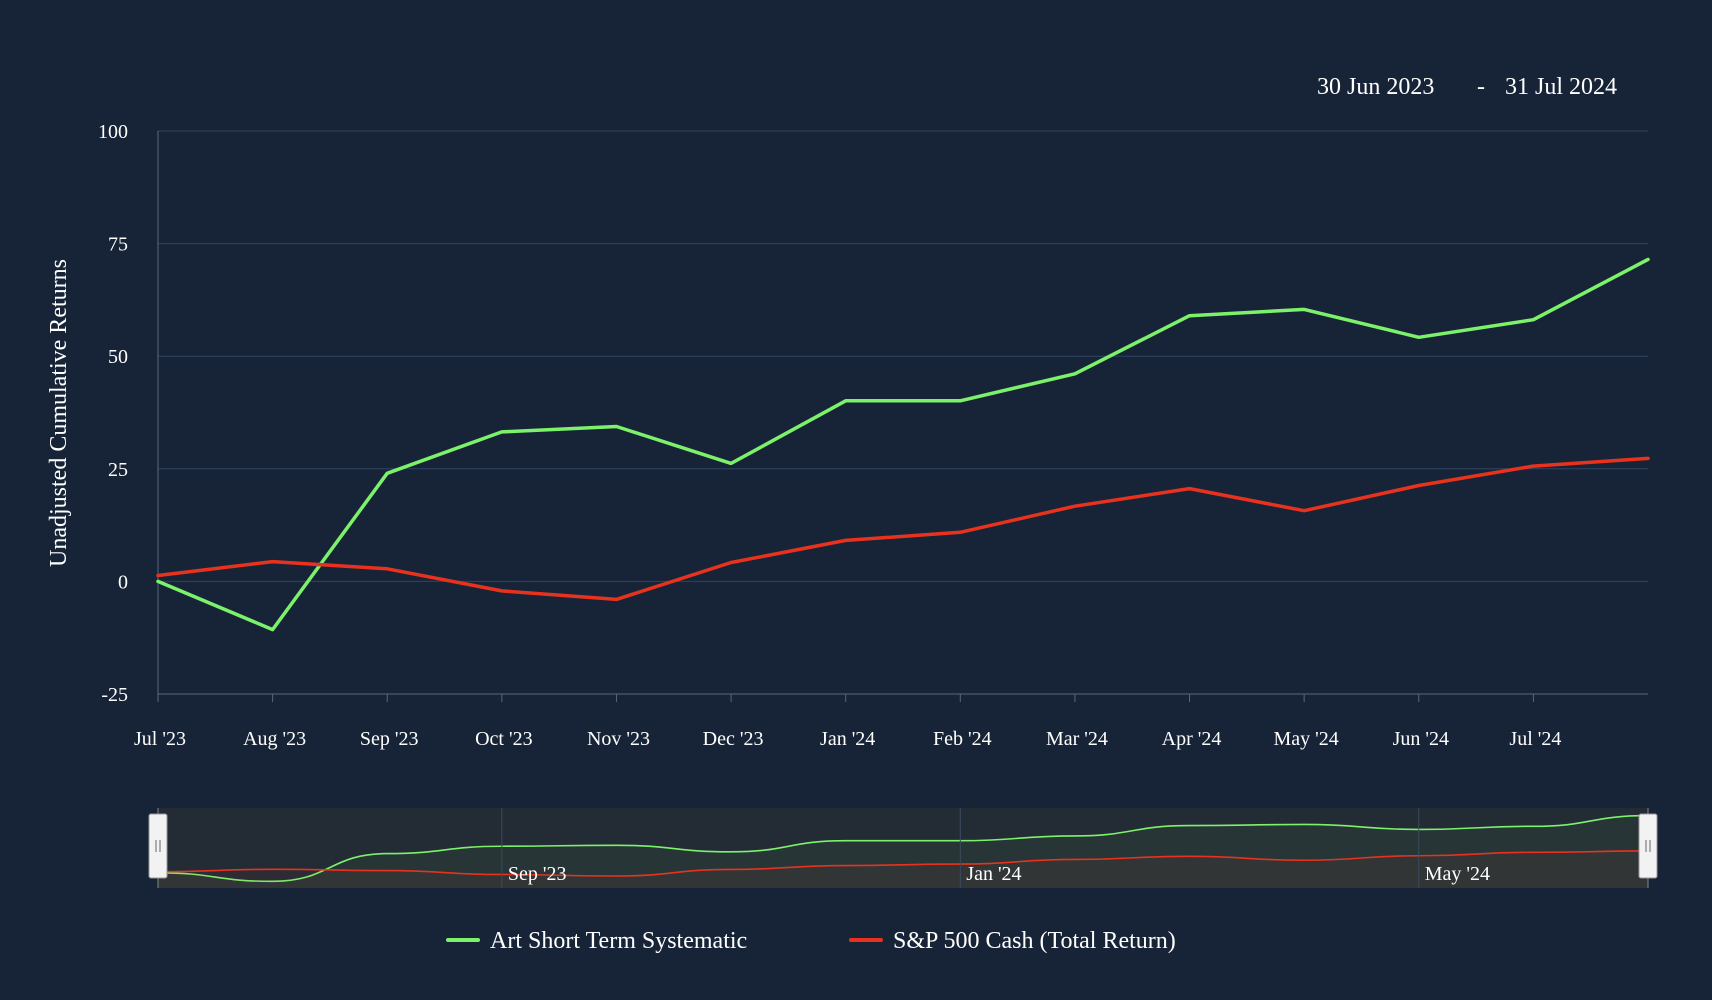 Image resolution: width=1712 pixels, height=1000 pixels. What do you see at coordinates (618, 739) in the screenshot?
I see `x-tick-label: Nov '23` at bounding box center [618, 739].